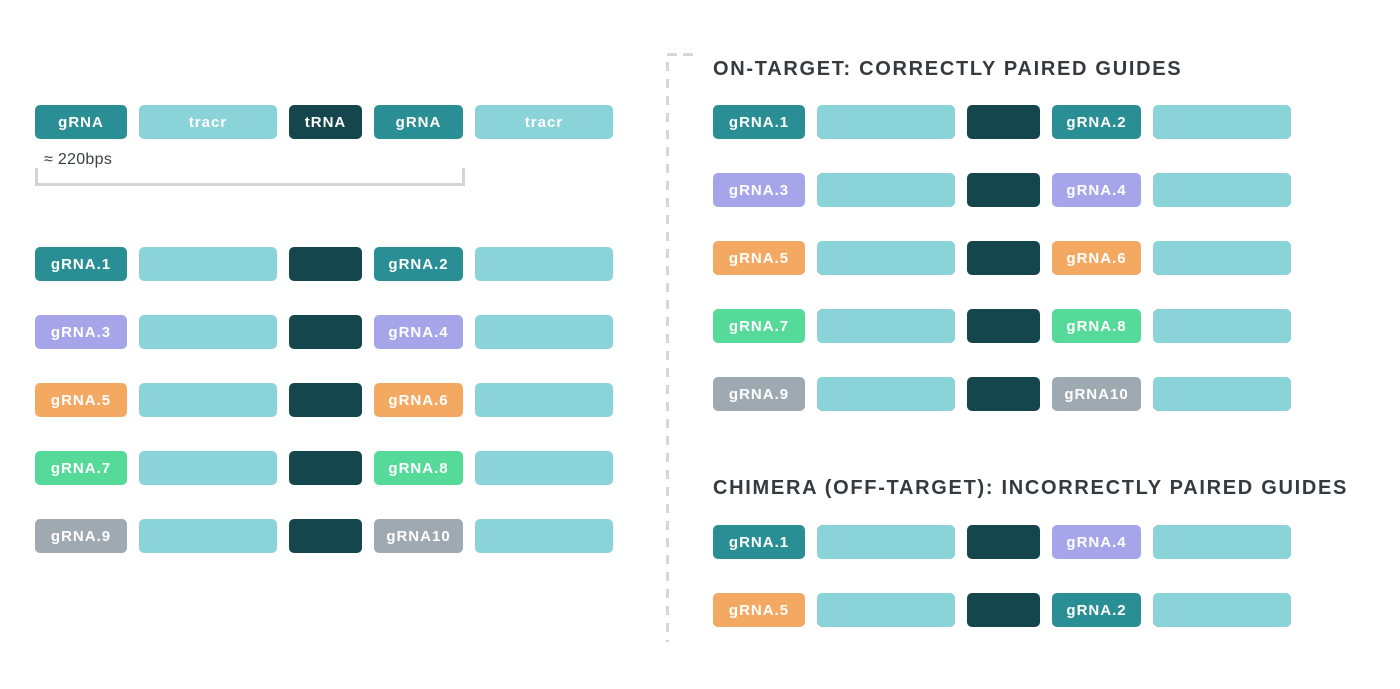  What do you see at coordinates (680, 54) in the screenshot?
I see `dashed-divider-corner` at bounding box center [680, 54].